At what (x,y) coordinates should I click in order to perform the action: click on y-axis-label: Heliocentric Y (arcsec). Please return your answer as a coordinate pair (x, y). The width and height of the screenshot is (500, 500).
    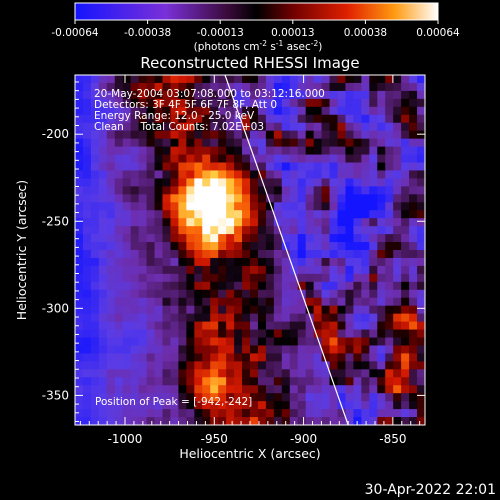
    Looking at the image, I should click on (21, 250).